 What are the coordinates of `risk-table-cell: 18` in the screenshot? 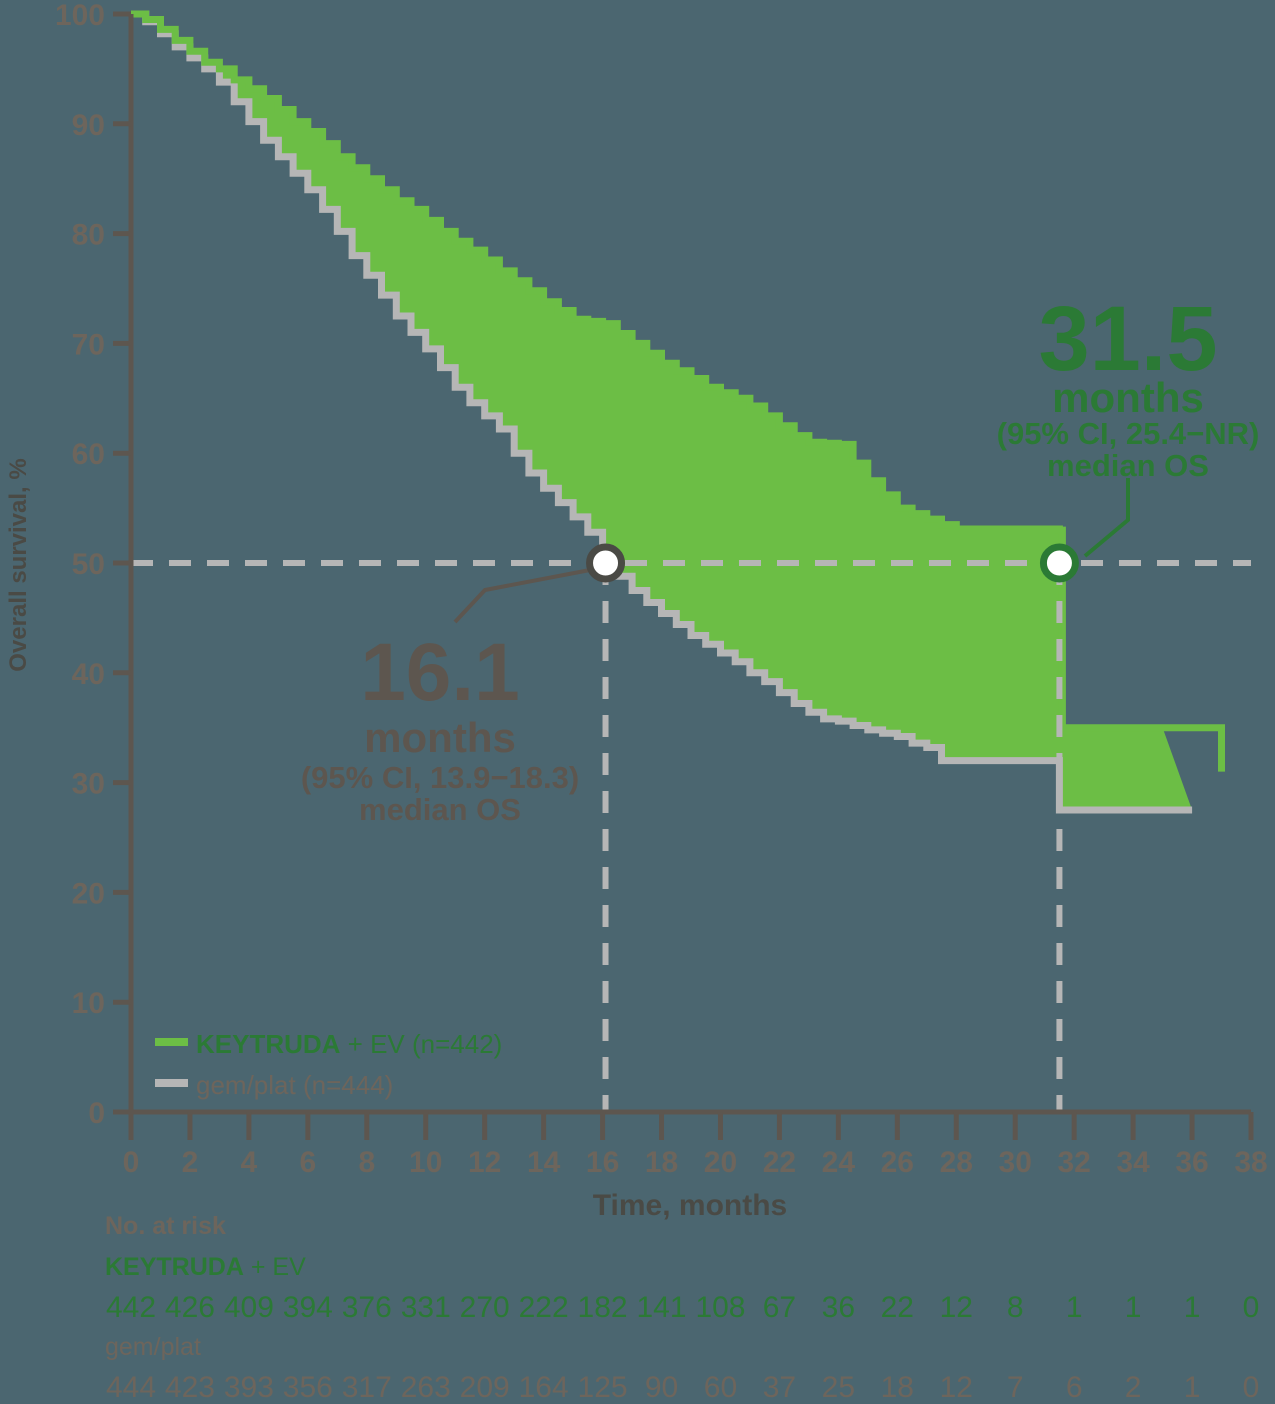 It's located at (897, 1387).